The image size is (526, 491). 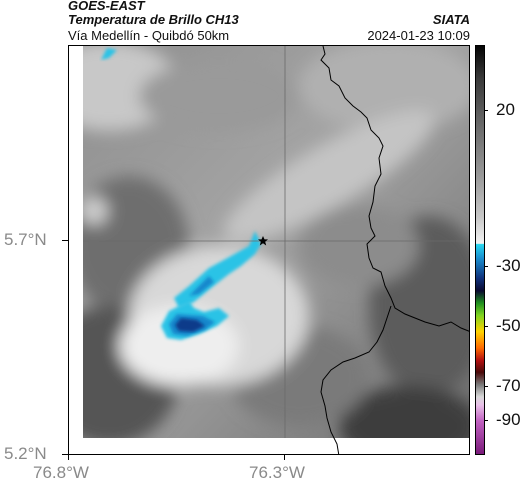 I want to click on colorbar-label: -30, so click(x=508, y=265).